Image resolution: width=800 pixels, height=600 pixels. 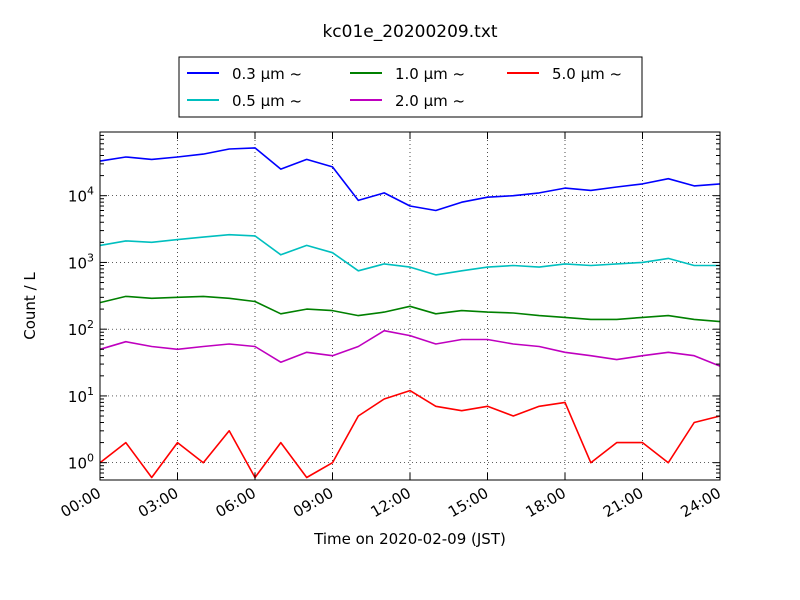 I want to click on y-tick-label: 10¹, so click(x=81, y=395).